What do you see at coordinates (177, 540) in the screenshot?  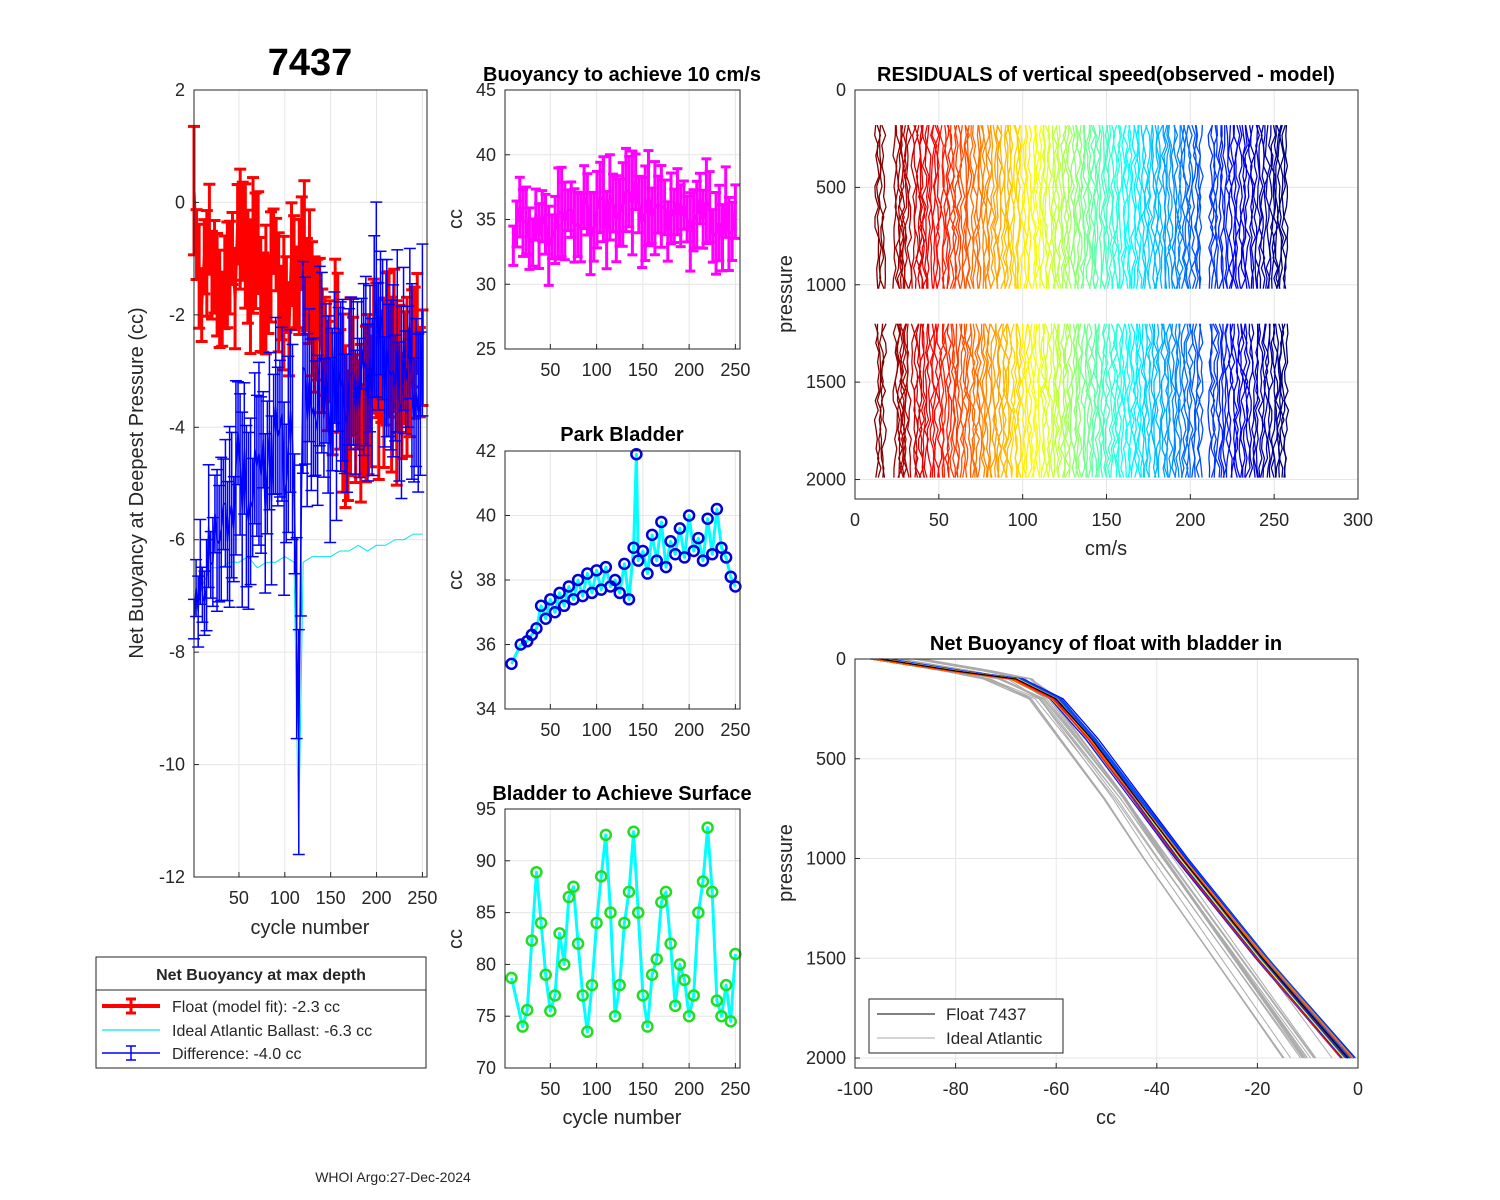 I see `tick-label-y: -6` at bounding box center [177, 540].